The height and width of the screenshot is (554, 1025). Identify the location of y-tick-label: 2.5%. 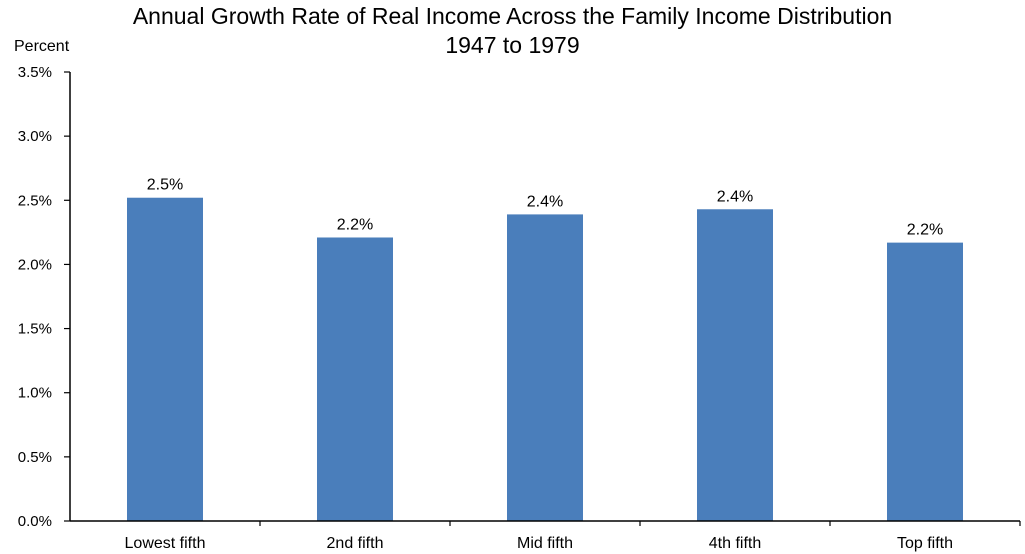
(35, 200).